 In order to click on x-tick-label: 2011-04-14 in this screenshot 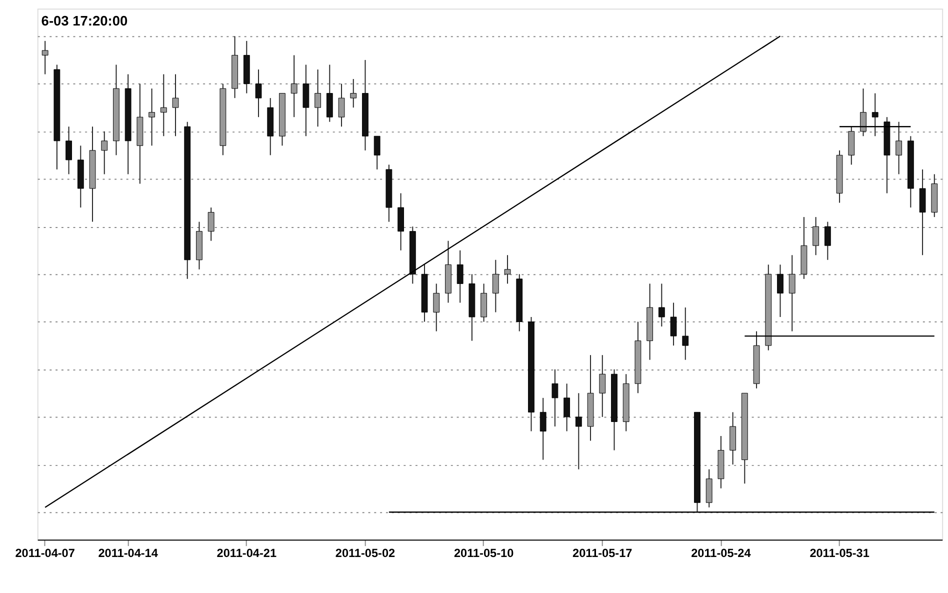, I will do `click(128, 553)`.